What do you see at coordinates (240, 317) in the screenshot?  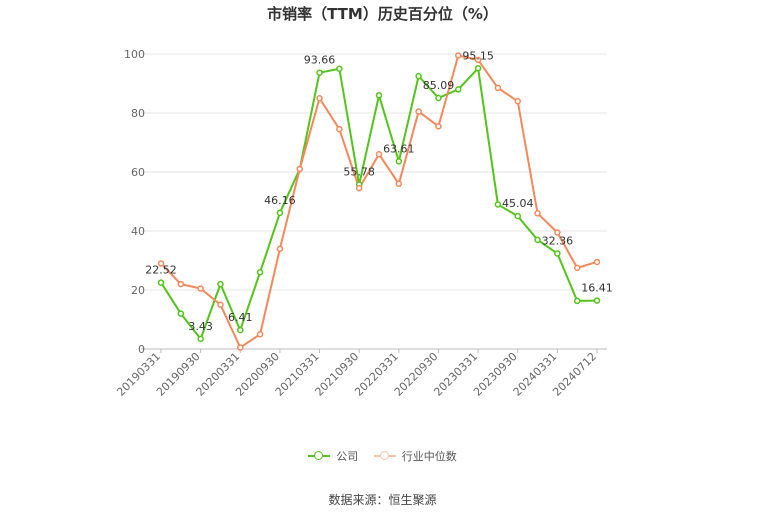 I see `data-label: 6.41` at bounding box center [240, 317].